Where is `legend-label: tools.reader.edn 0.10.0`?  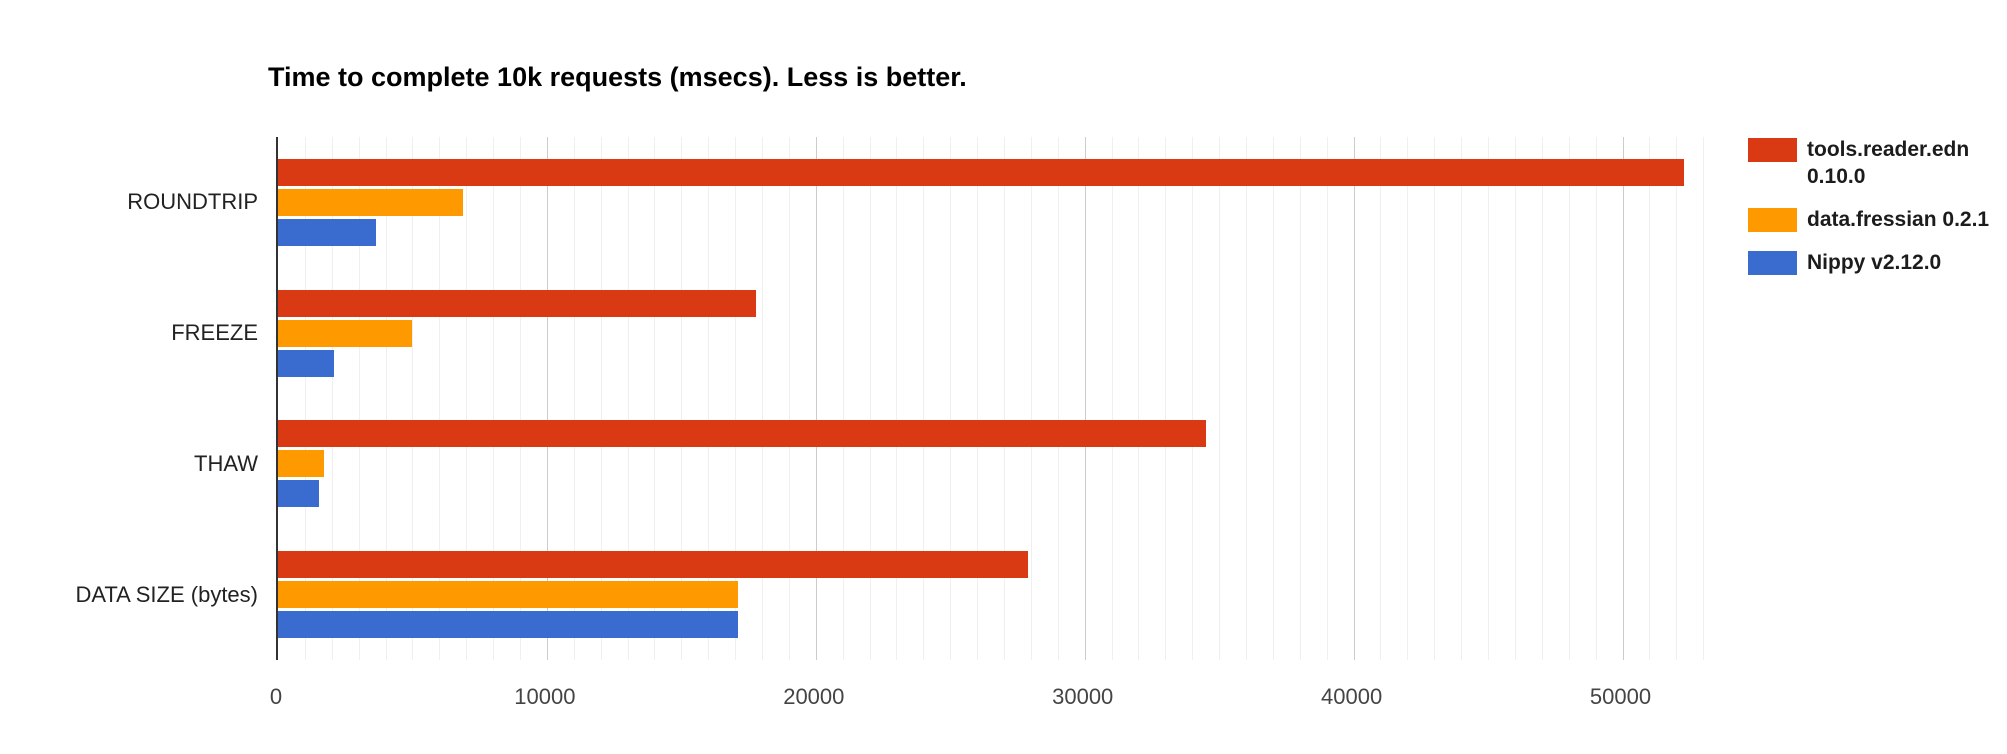 legend-label: tools.reader.edn 0.10.0 is located at coordinates (1888, 163).